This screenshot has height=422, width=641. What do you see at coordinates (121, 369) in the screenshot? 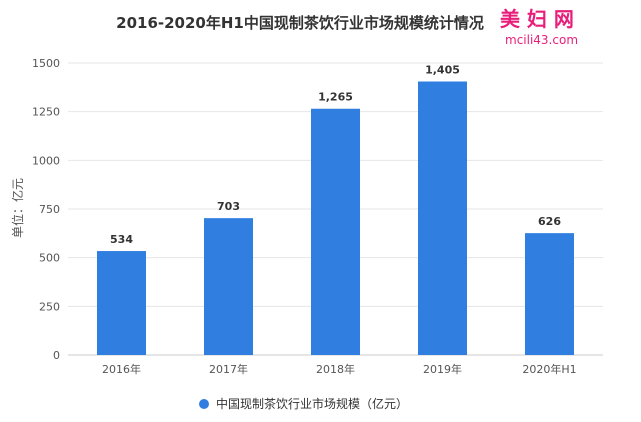
I see `x-tick-label: 2016年` at bounding box center [121, 369].